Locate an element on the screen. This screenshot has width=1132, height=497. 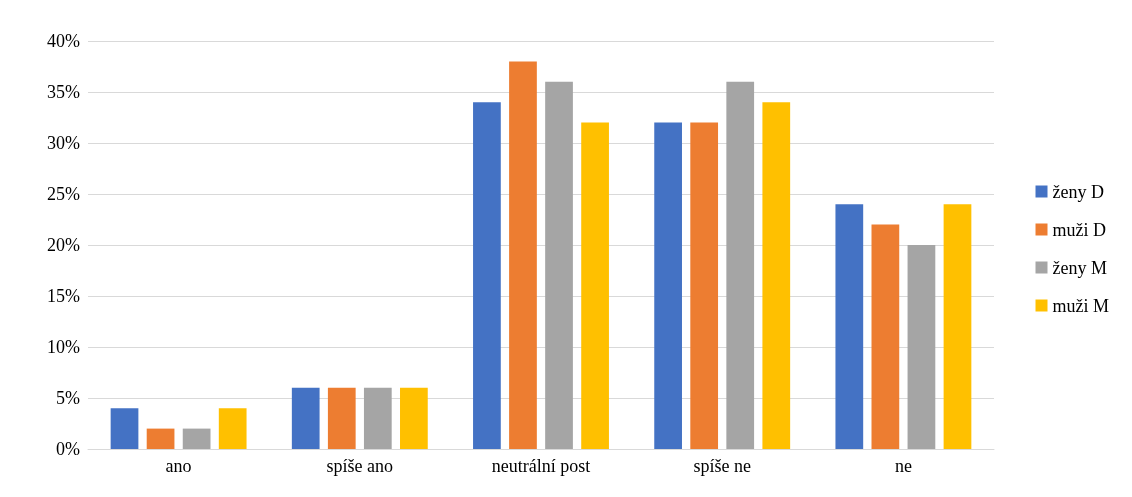
legend-label: ženy M is located at coordinates (1079, 267).